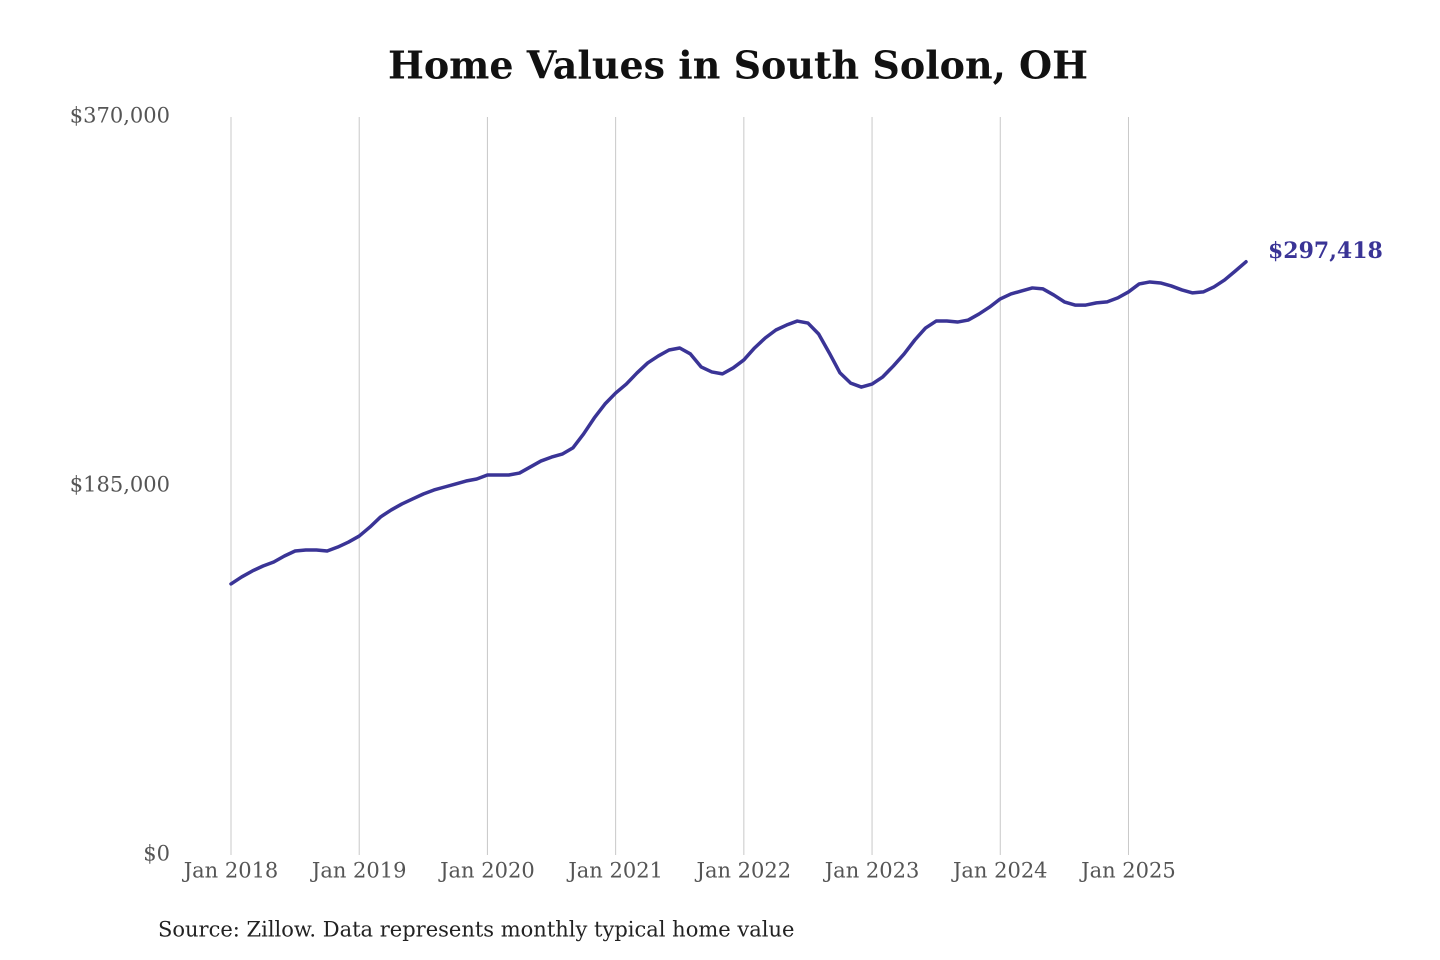 The height and width of the screenshot is (960, 1440). Describe the element at coordinates (738, 65) in the screenshot. I see `chart-title: Home Values in South Solon, OH` at that location.